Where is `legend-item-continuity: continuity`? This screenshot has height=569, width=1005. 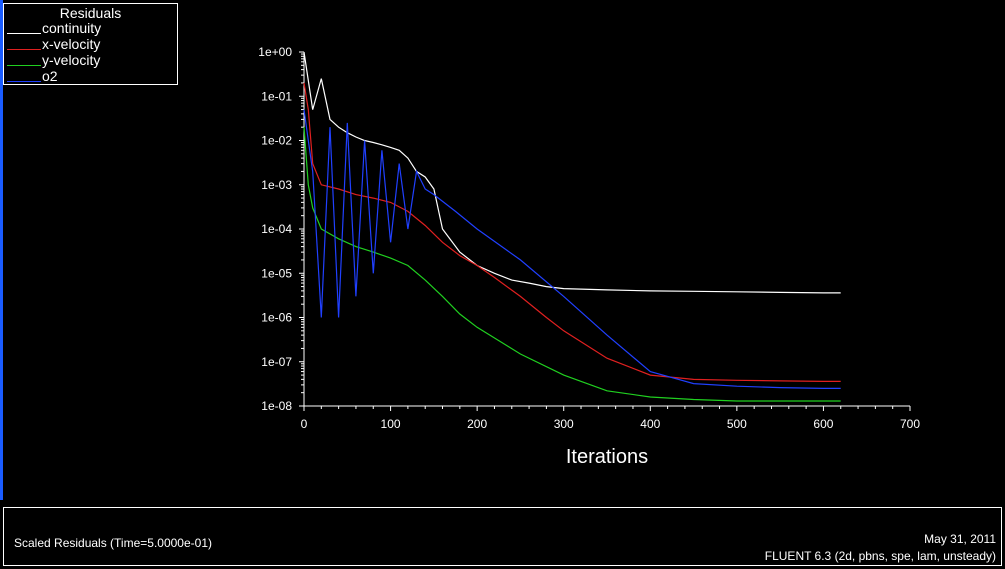
legend-item-continuity: continuity is located at coordinates (90, 29).